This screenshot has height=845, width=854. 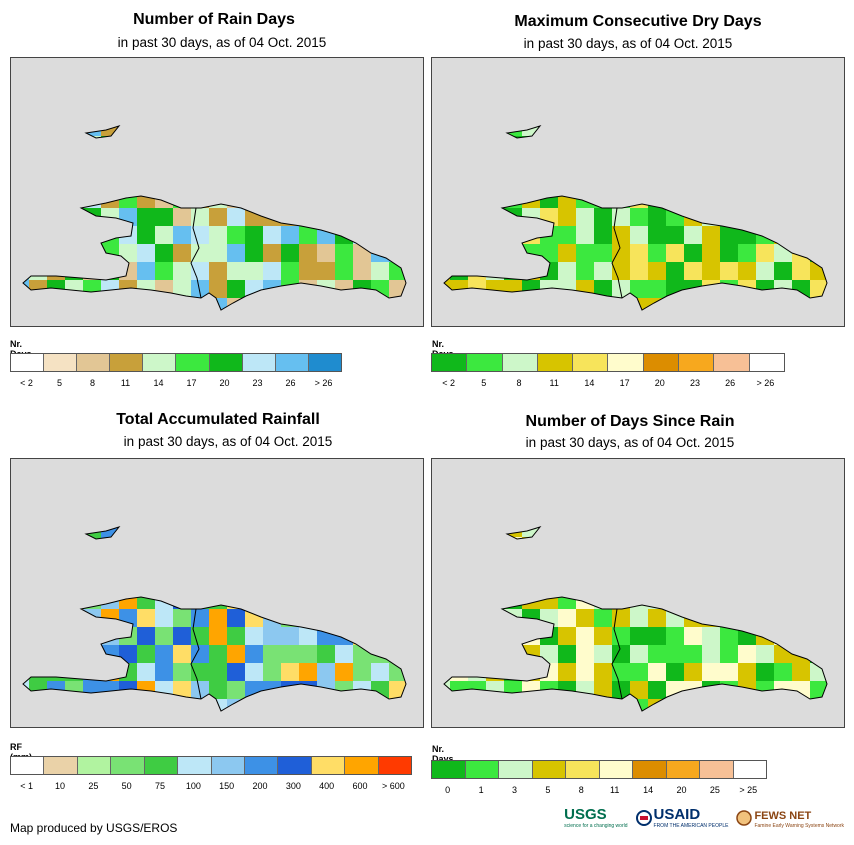 I want to click on legend-tick-label: 10, so click(x=60, y=786).